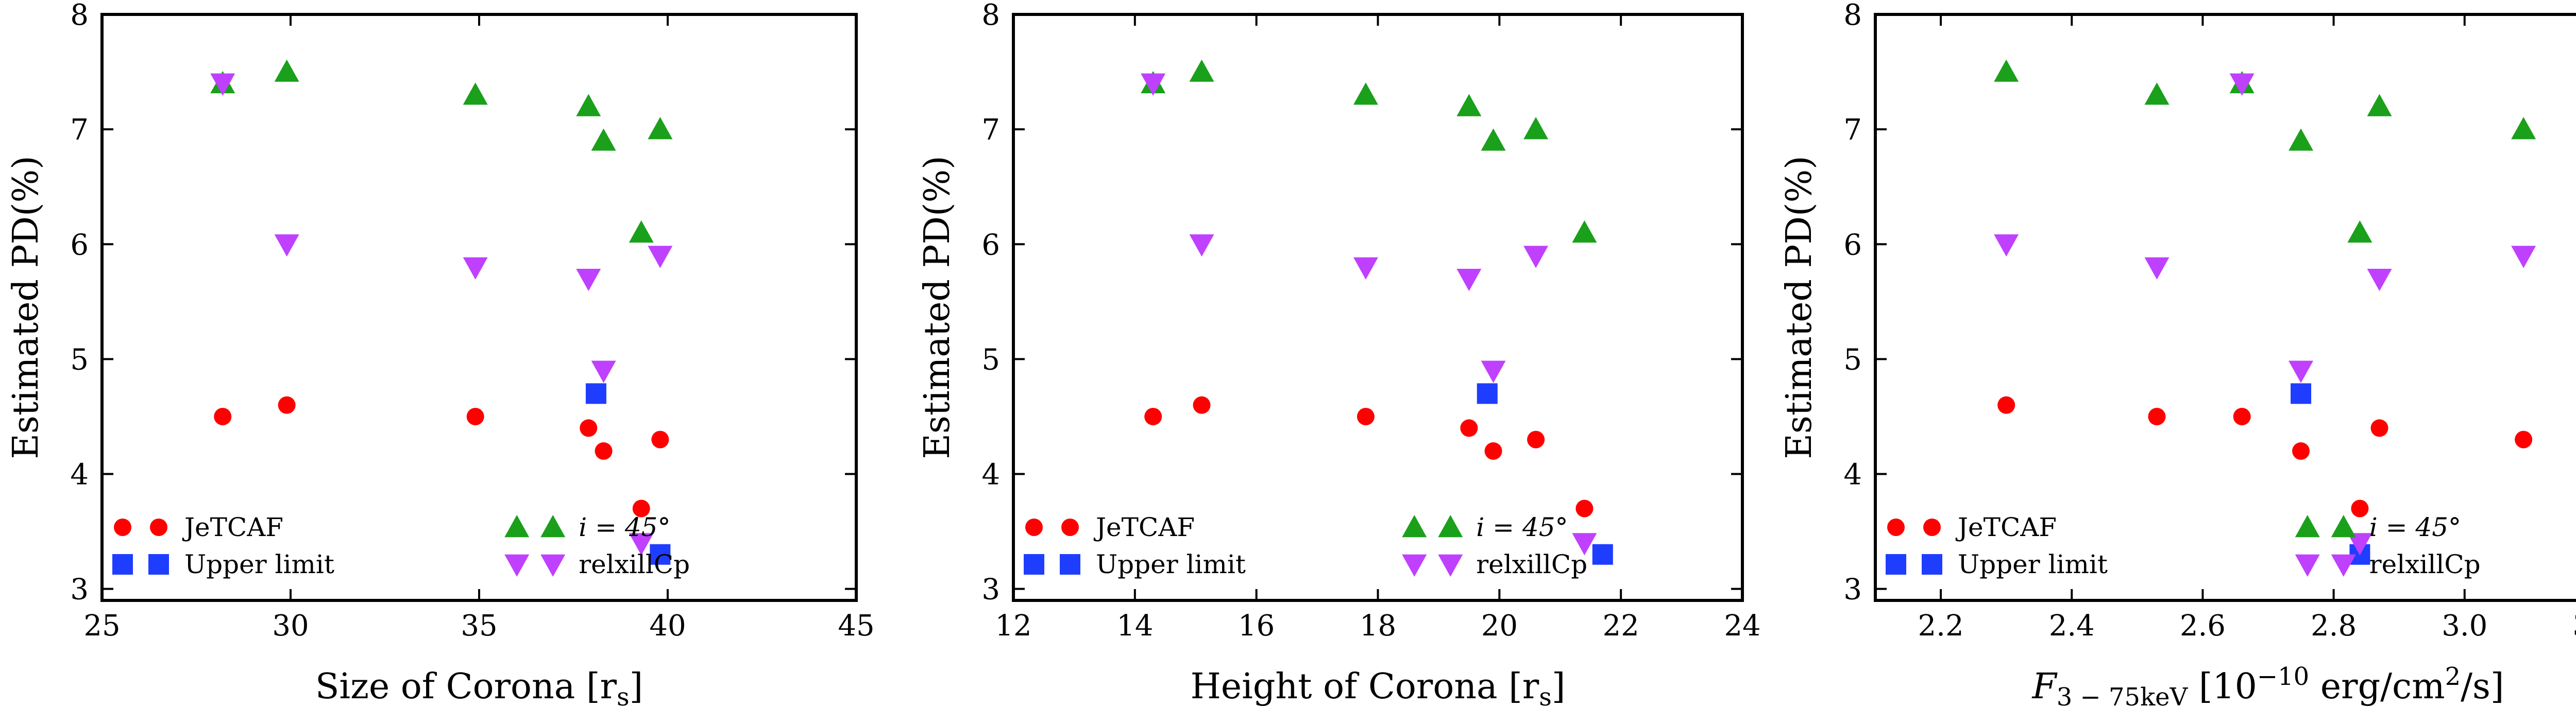  I want to click on x-axis-label-part_sub: 3 − 75keV, so click(2123, 698).